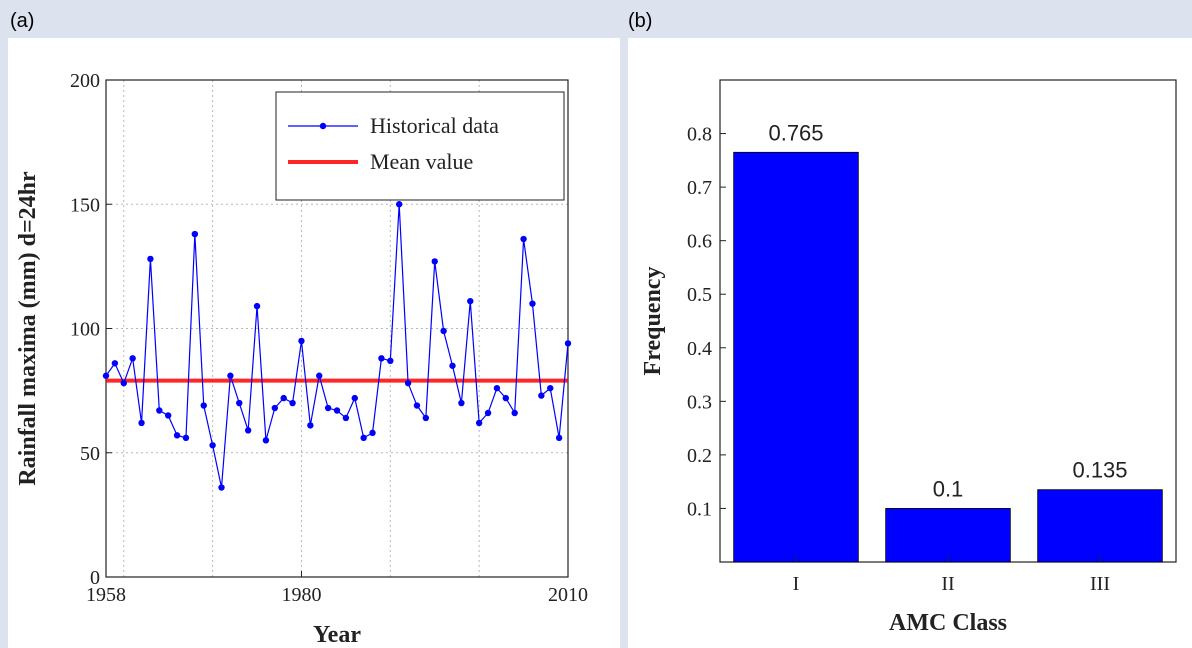 The height and width of the screenshot is (648, 1192). What do you see at coordinates (795, 132) in the screenshot?
I see `bar-value-label: 0.765` at bounding box center [795, 132].